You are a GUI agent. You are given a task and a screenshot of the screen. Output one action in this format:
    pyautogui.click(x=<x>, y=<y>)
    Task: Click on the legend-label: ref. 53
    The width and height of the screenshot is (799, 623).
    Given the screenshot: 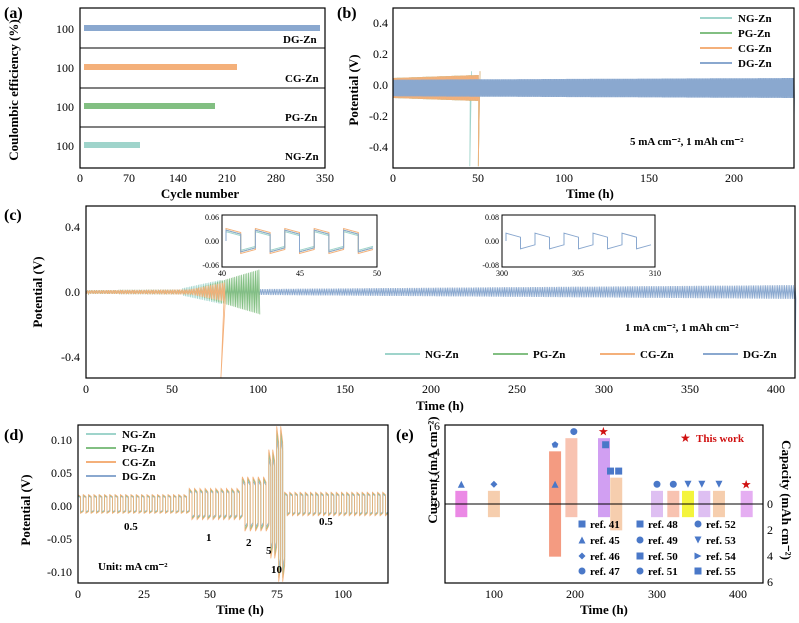 What is the action you would take?
    pyautogui.click(x=721, y=541)
    